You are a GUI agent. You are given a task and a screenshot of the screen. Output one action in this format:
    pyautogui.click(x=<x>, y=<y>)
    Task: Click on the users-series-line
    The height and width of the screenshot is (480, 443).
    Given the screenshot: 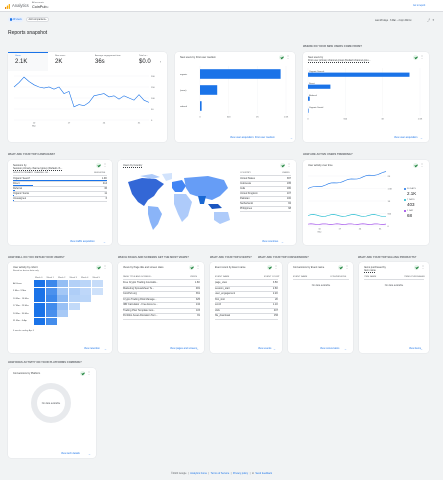 What is the action you would take?
    pyautogui.click(x=81, y=92)
    